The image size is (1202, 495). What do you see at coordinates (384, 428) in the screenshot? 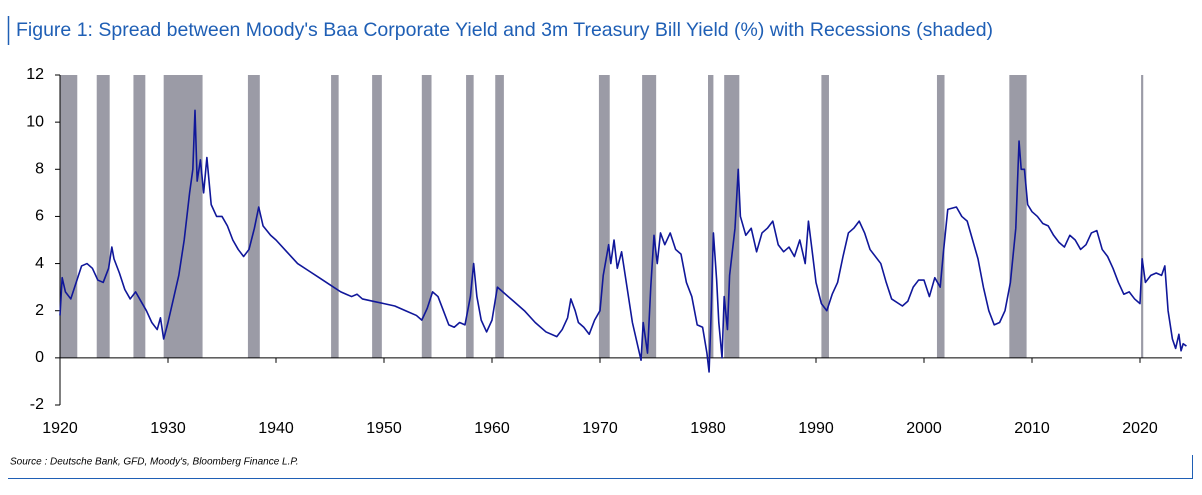
I see `x-tick-label: 1950` at bounding box center [384, 428].